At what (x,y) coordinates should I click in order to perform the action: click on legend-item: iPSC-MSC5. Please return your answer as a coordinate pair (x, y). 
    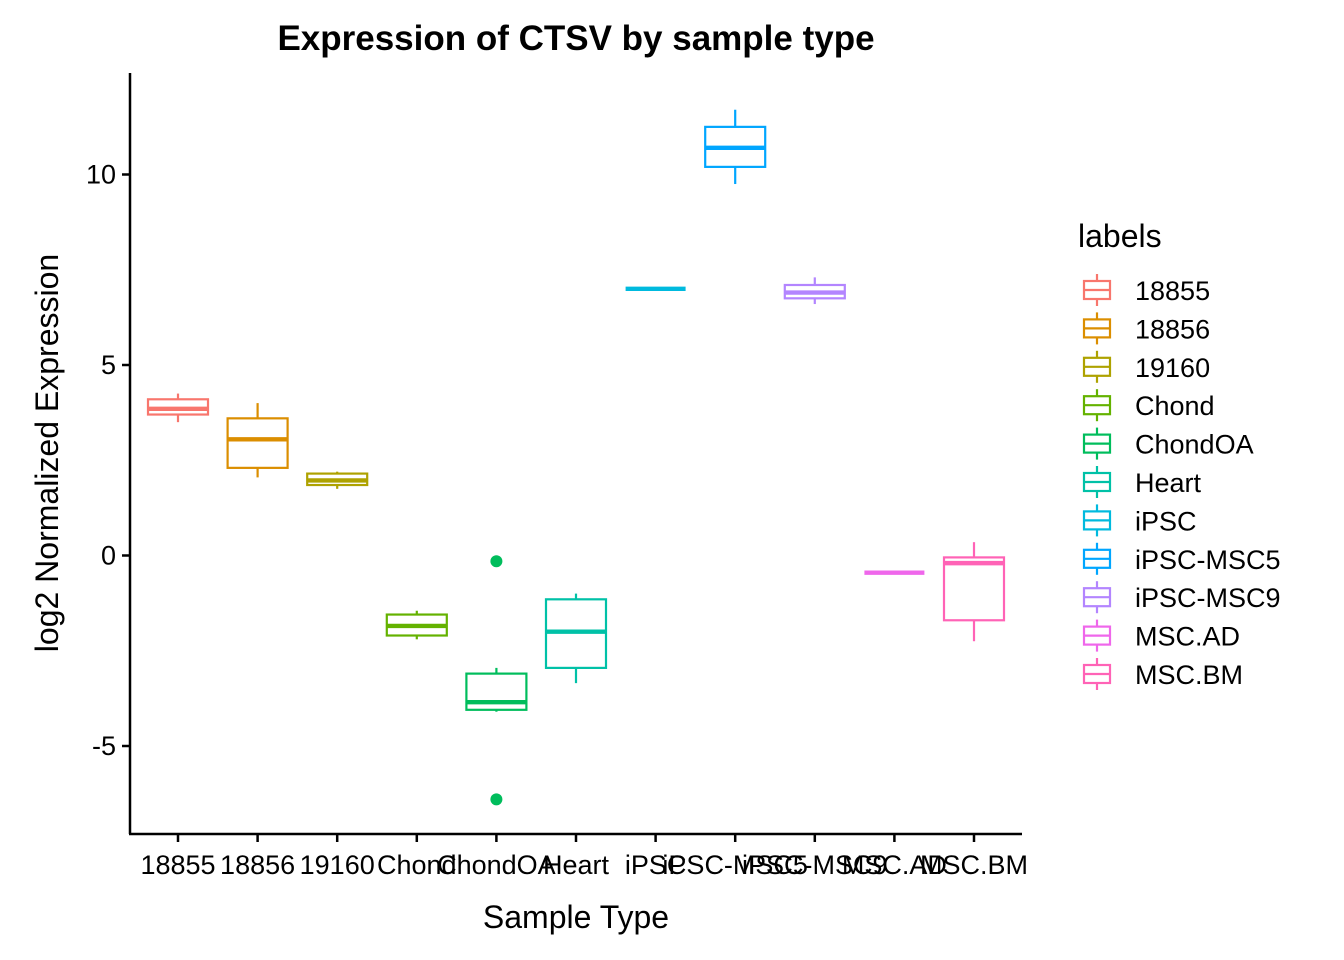
    Looking at the image, I should click on (1181, 558).